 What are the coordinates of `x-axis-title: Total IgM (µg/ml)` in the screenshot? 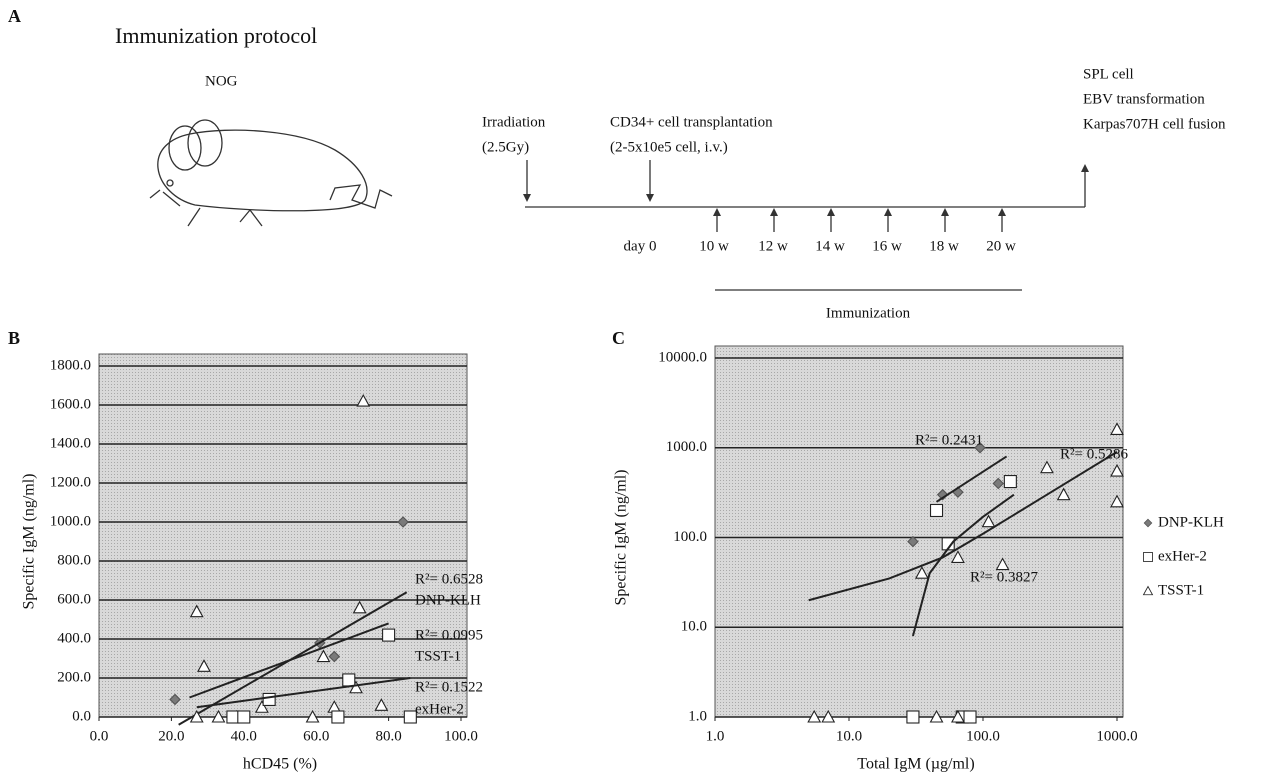 It's located at (915, 764).